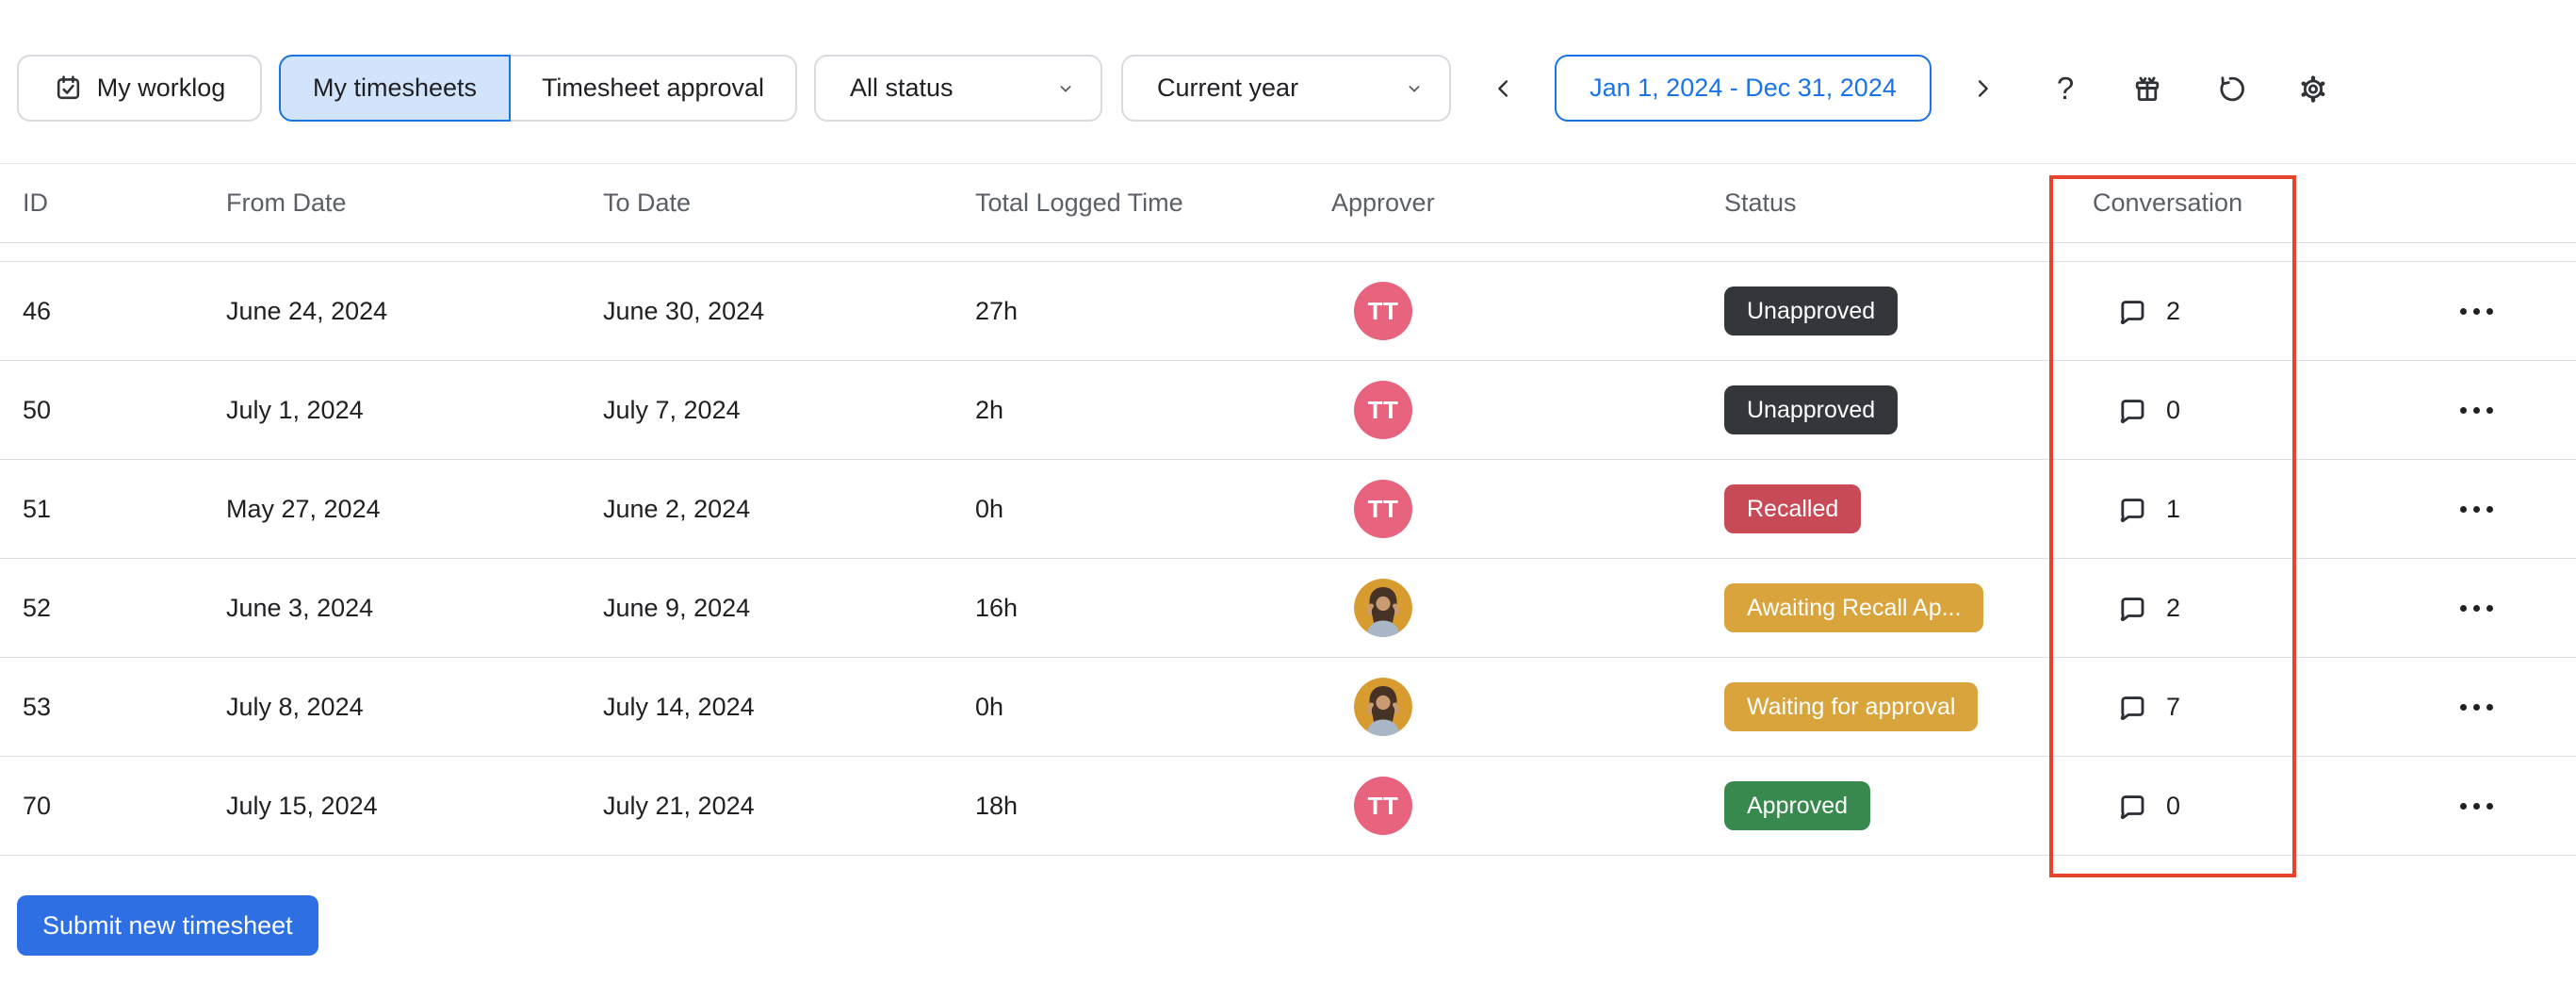  I want to click on cell-total-logged-time: 27h, so click(997, 310).